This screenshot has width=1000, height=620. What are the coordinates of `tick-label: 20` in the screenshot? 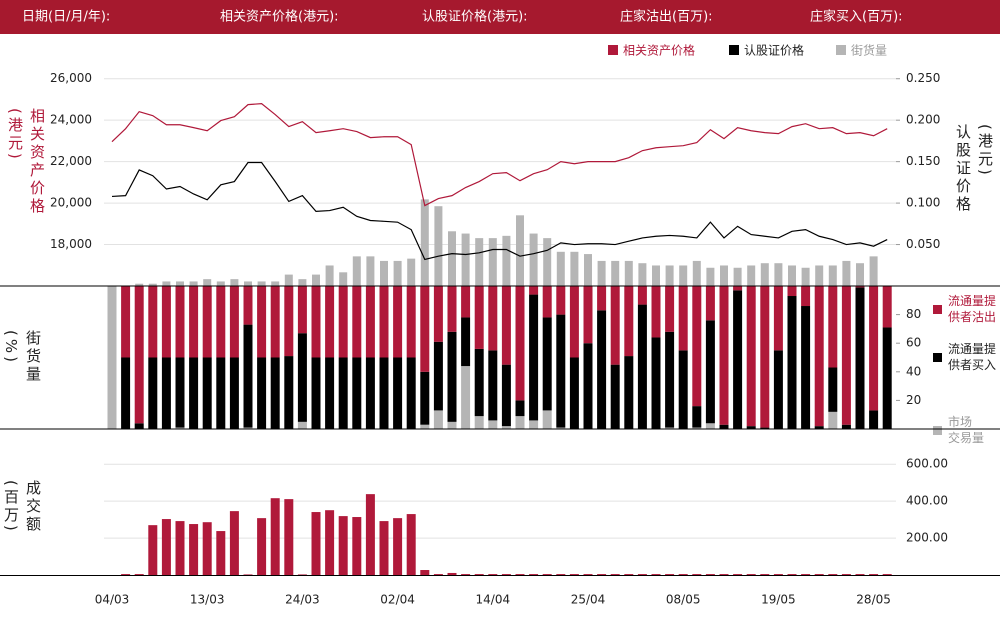 It's located at (913, 400).